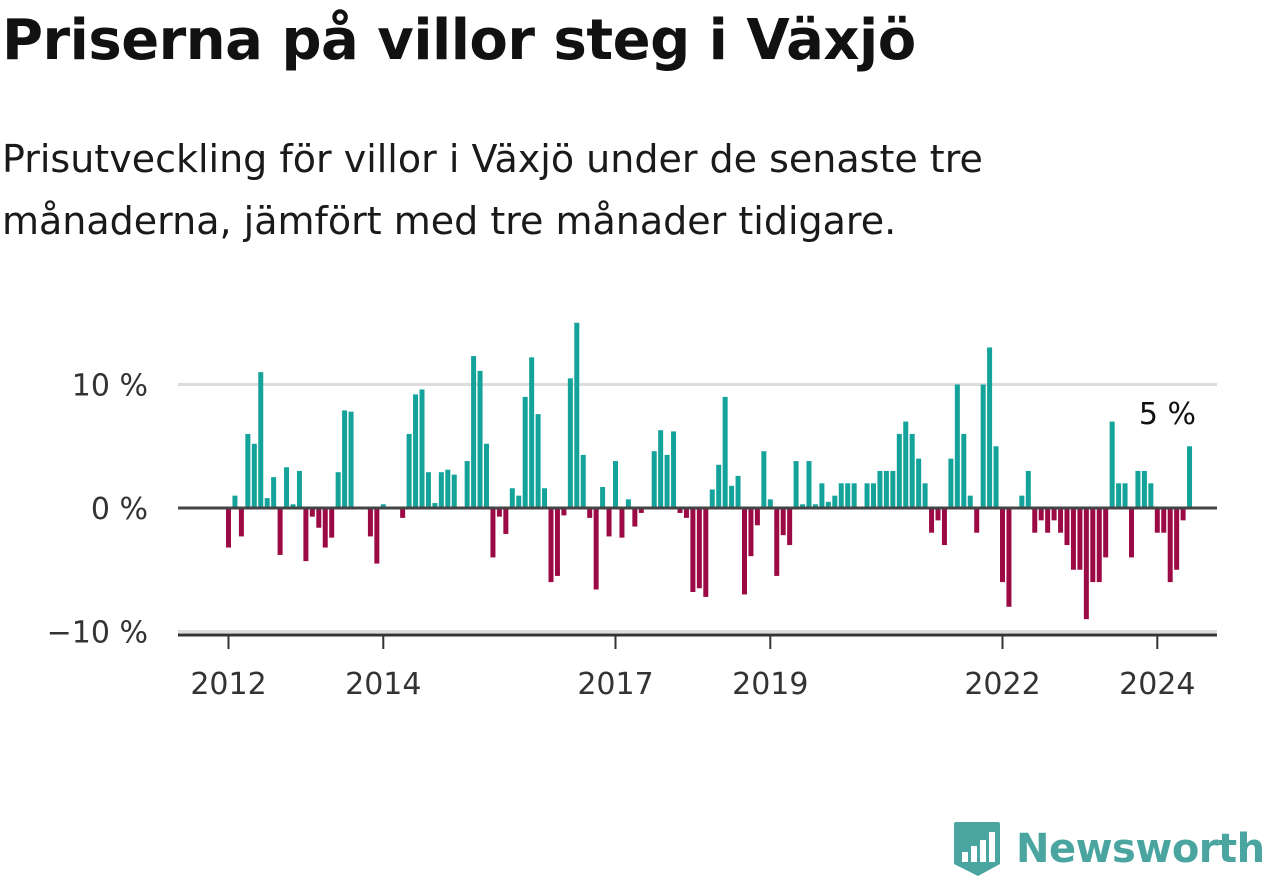 The height and width of the screenshot is (879, 1262). I want to click on axes, so click(697, 577).